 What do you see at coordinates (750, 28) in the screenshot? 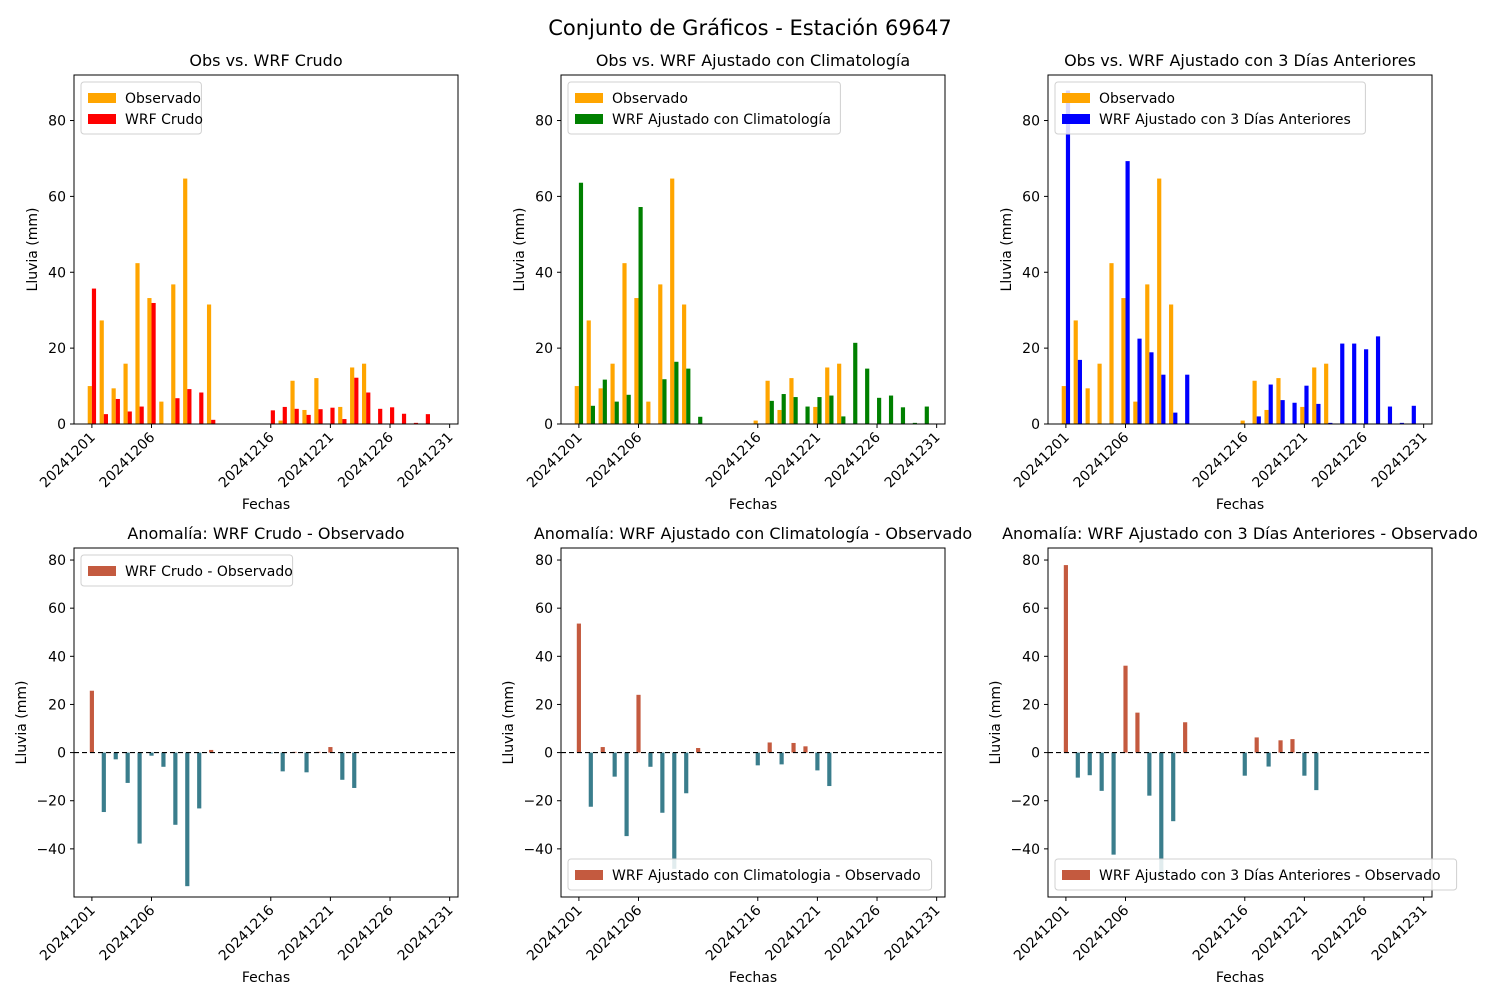
I see `figure-title: Conjunto de Gráficos - Estación 69647` at bounding box center [750, 28].